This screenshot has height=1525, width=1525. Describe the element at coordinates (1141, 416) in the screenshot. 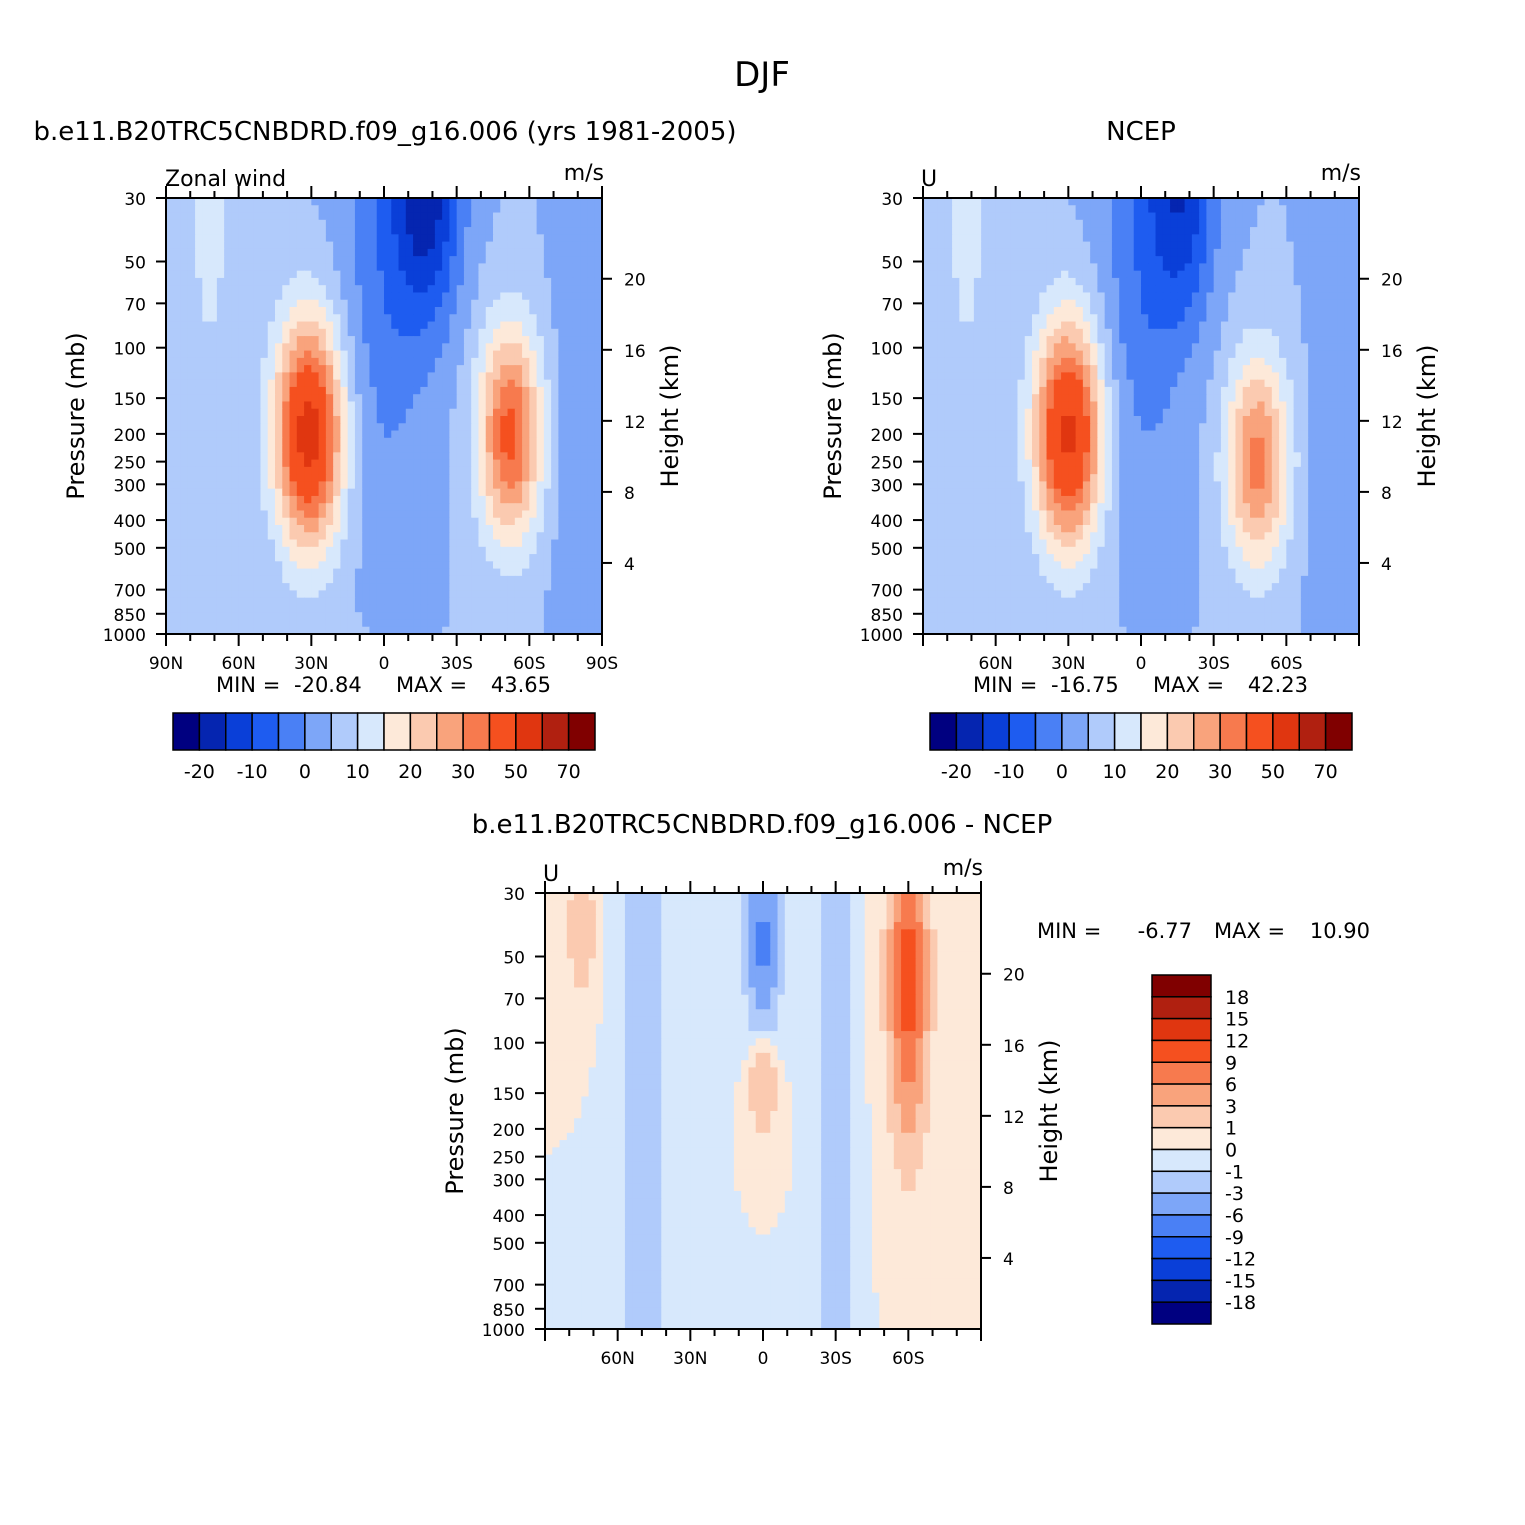

I see `plot-area` at that location.